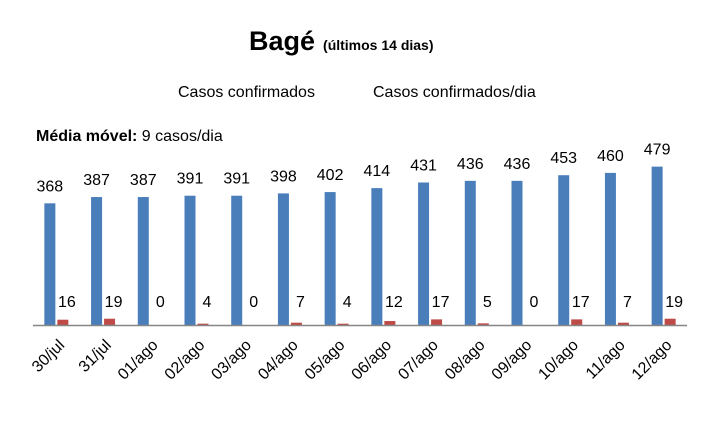 The height and width of the screenshot is (434, 720). I want to click on x-tick-label: 30/jul, so click(48, 356).